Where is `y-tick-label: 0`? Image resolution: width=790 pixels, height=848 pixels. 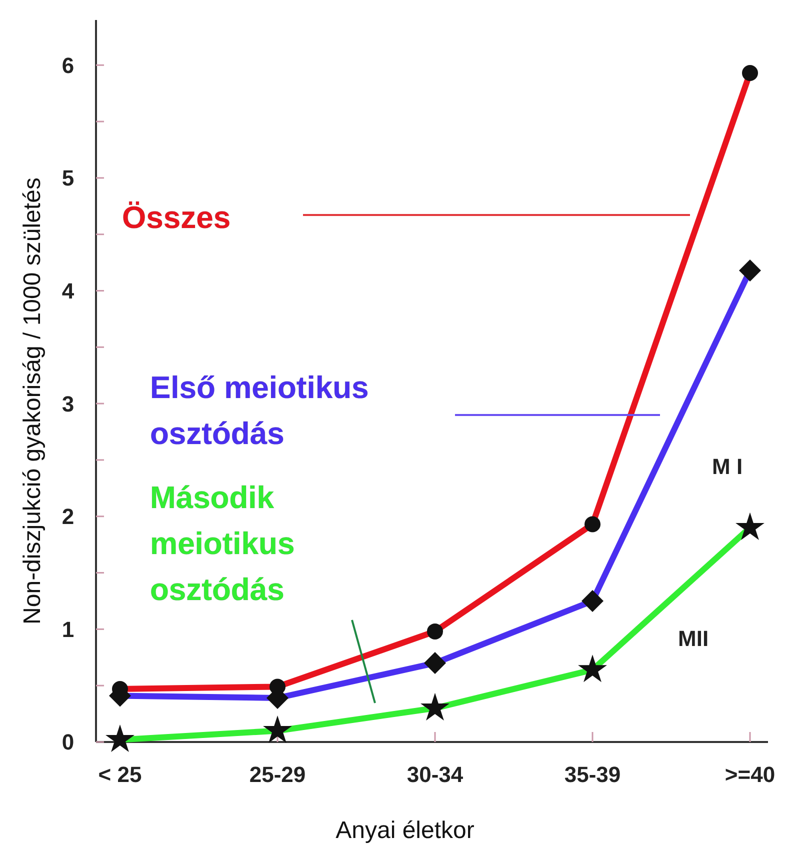 y-tick-label: 0 is located at coordinates (68, 742).